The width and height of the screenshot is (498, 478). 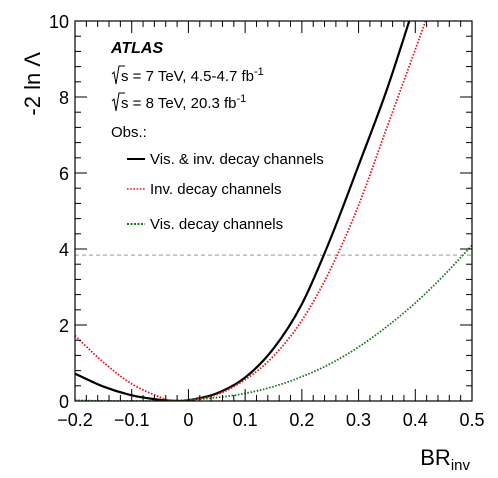 I want to click on y-tick-label: 8, so click(x=64, y=98).